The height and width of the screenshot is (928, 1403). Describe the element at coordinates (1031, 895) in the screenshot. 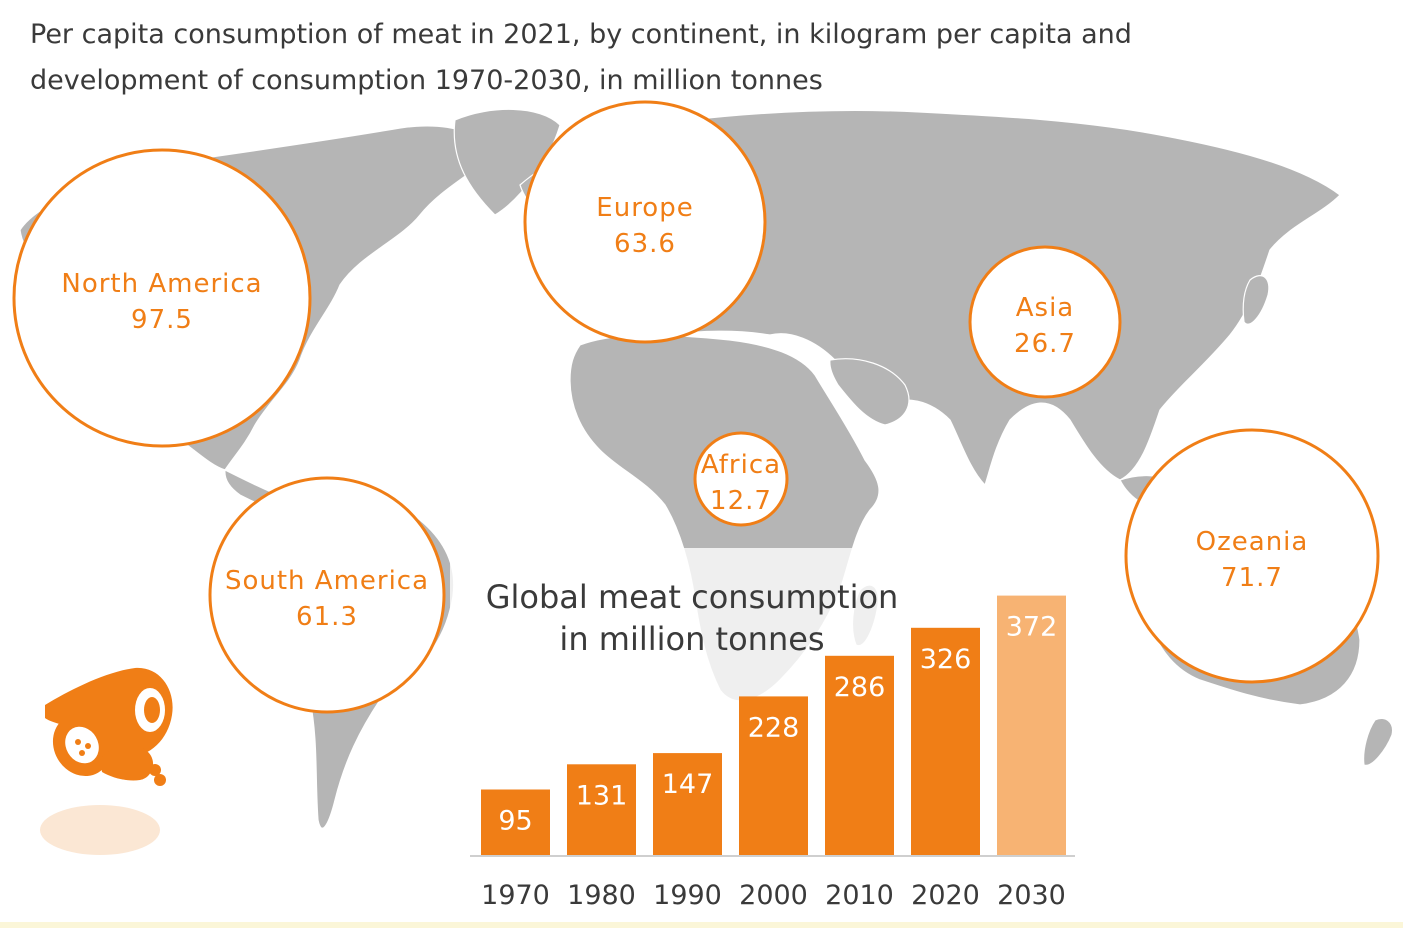

I see `x-tick-label: 2030` at that location.